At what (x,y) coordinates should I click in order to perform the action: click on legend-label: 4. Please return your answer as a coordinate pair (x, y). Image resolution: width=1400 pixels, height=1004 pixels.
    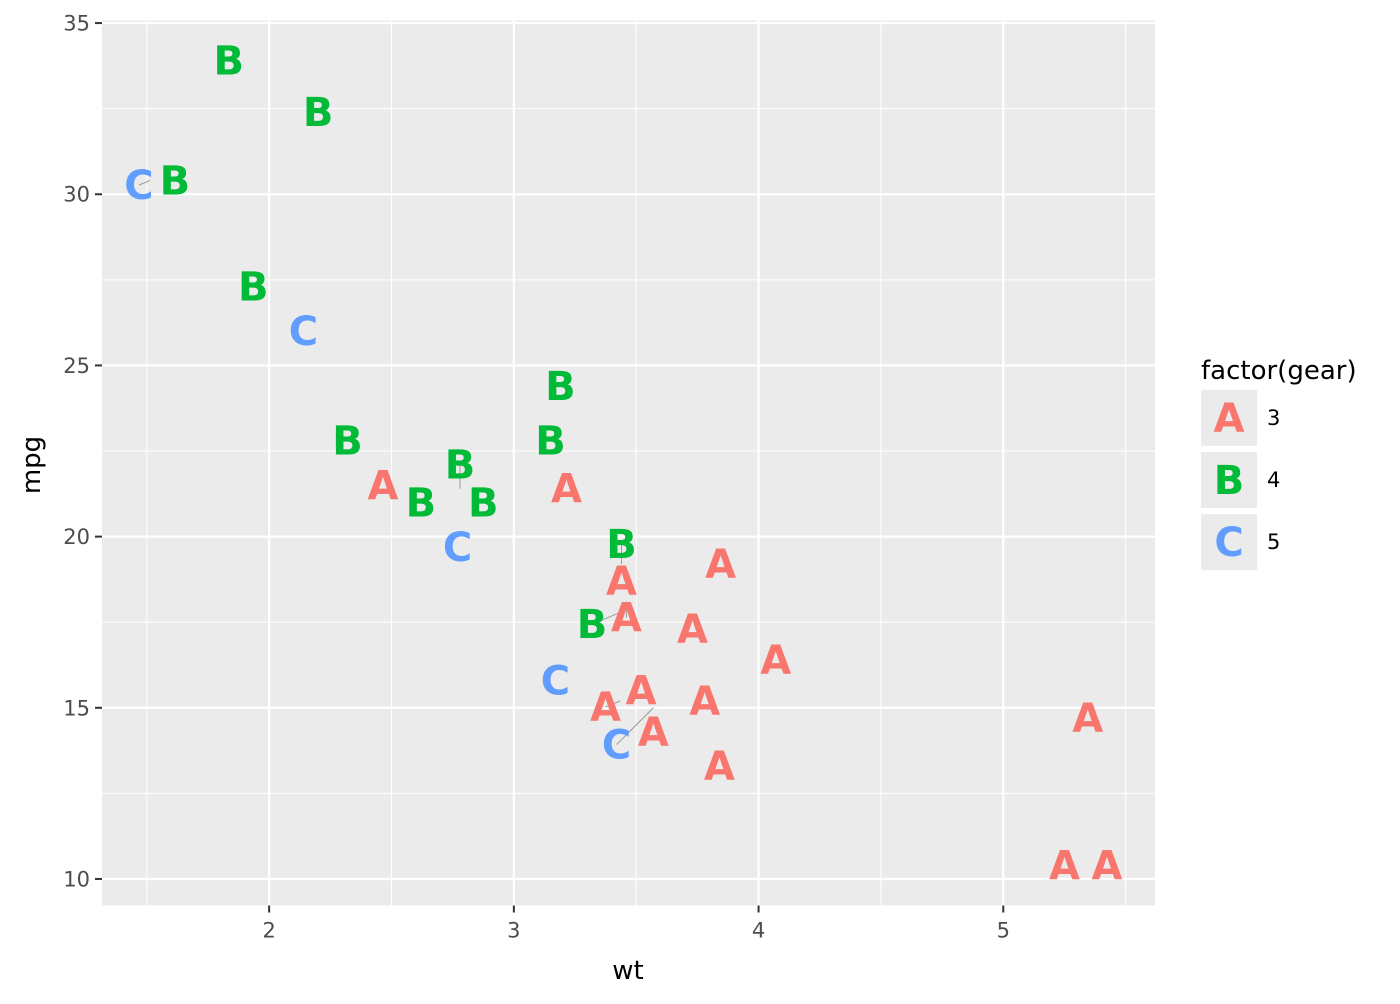
    Looking at the image, I should click on (1273, 480).